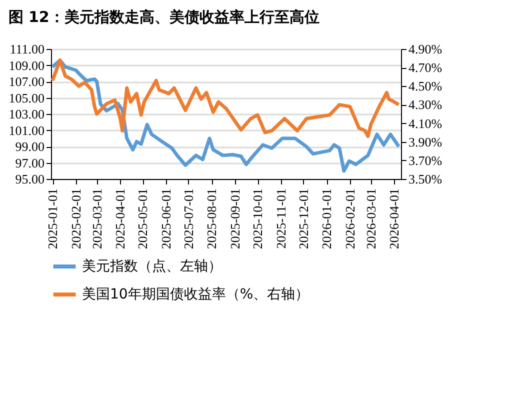  I want to click on legend-label: 美元指数（点、左轴）, so click(152, 266).